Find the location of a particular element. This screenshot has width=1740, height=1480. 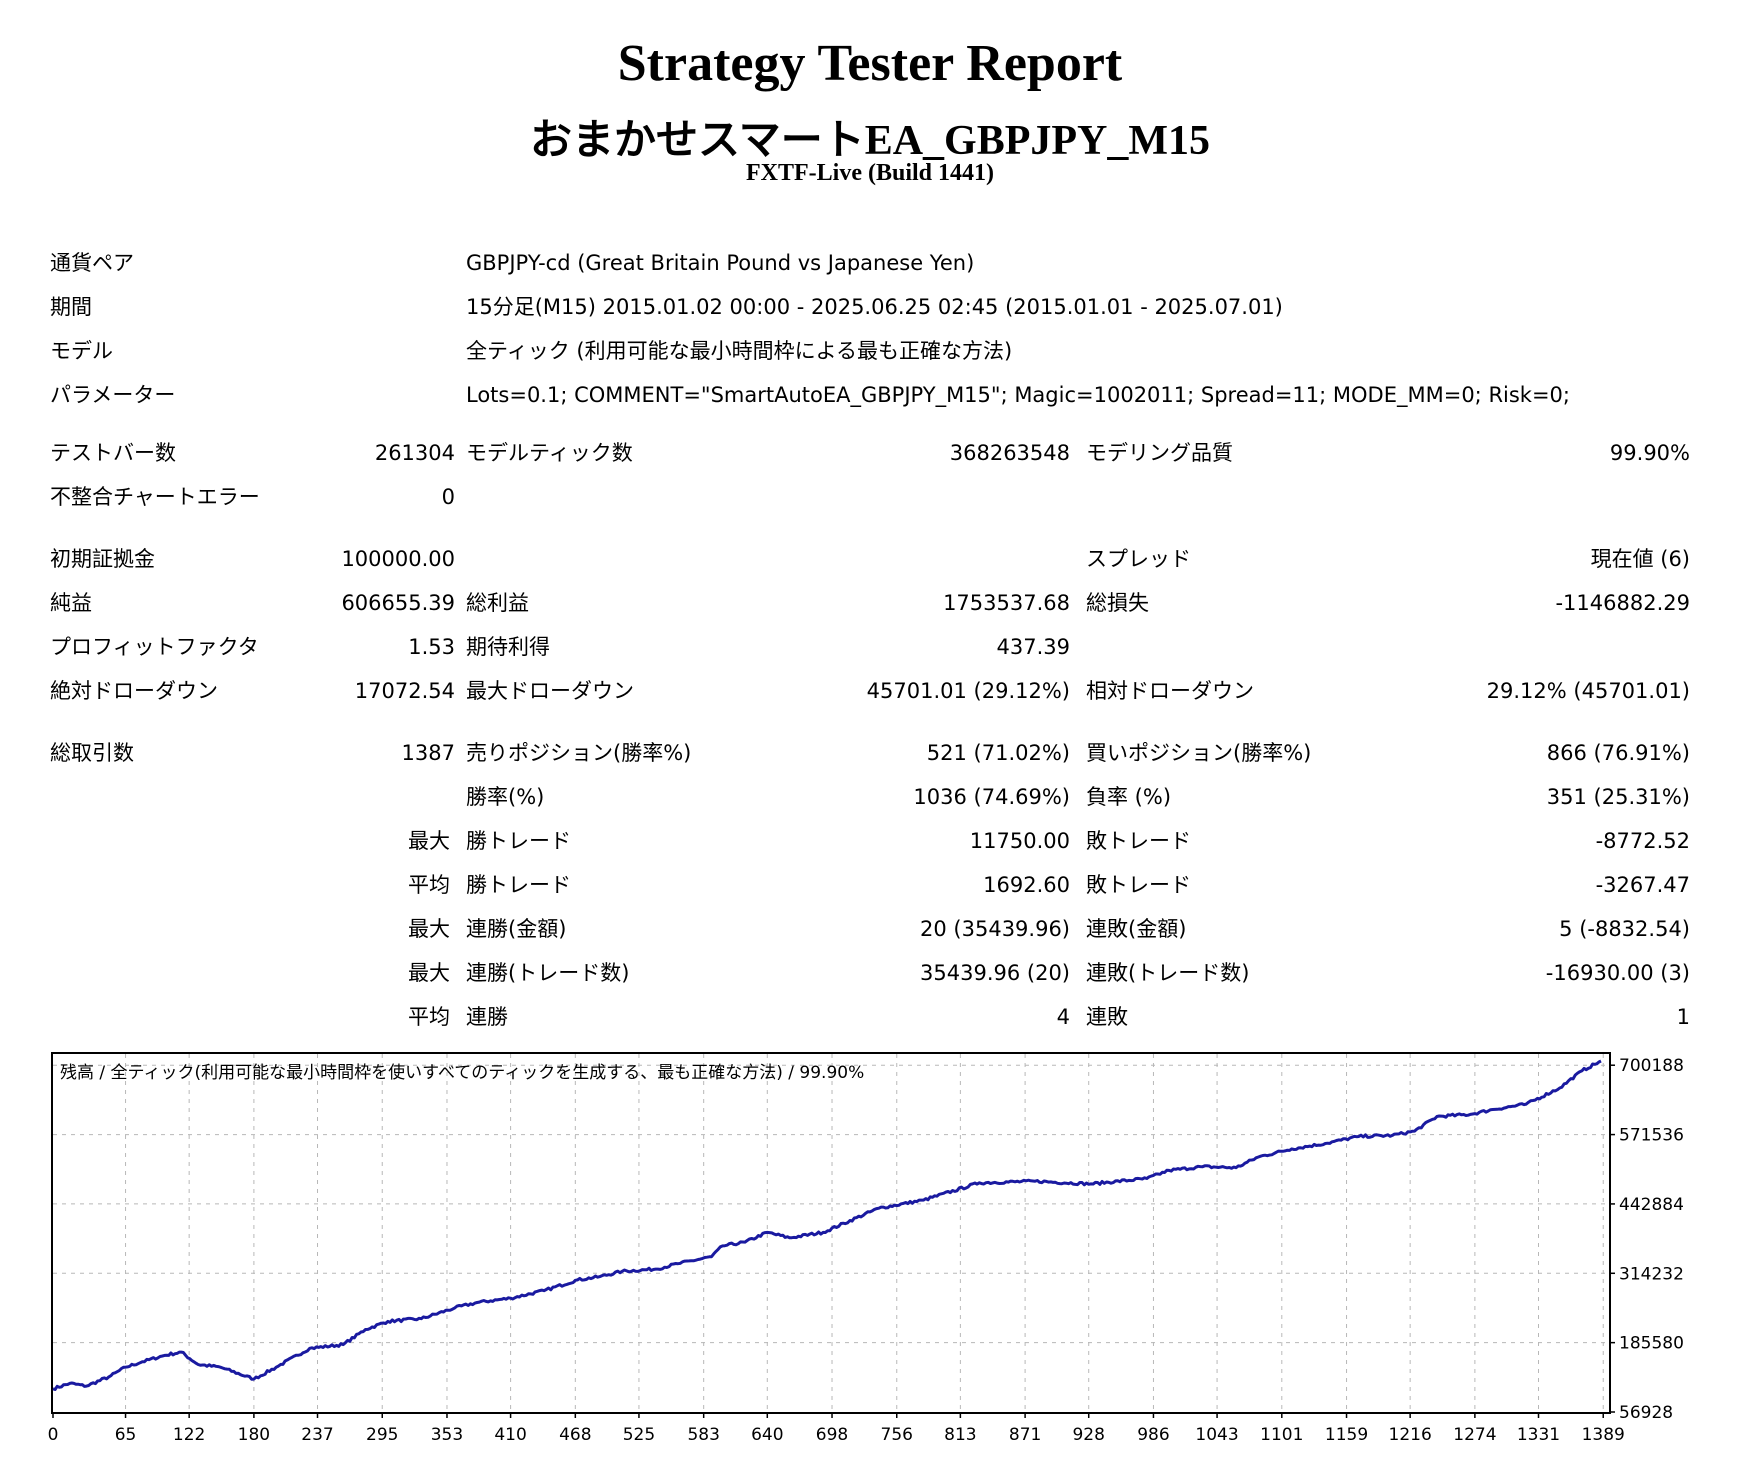

stat-label: 不整合チャートエラー is located at coordinates (155, 497).